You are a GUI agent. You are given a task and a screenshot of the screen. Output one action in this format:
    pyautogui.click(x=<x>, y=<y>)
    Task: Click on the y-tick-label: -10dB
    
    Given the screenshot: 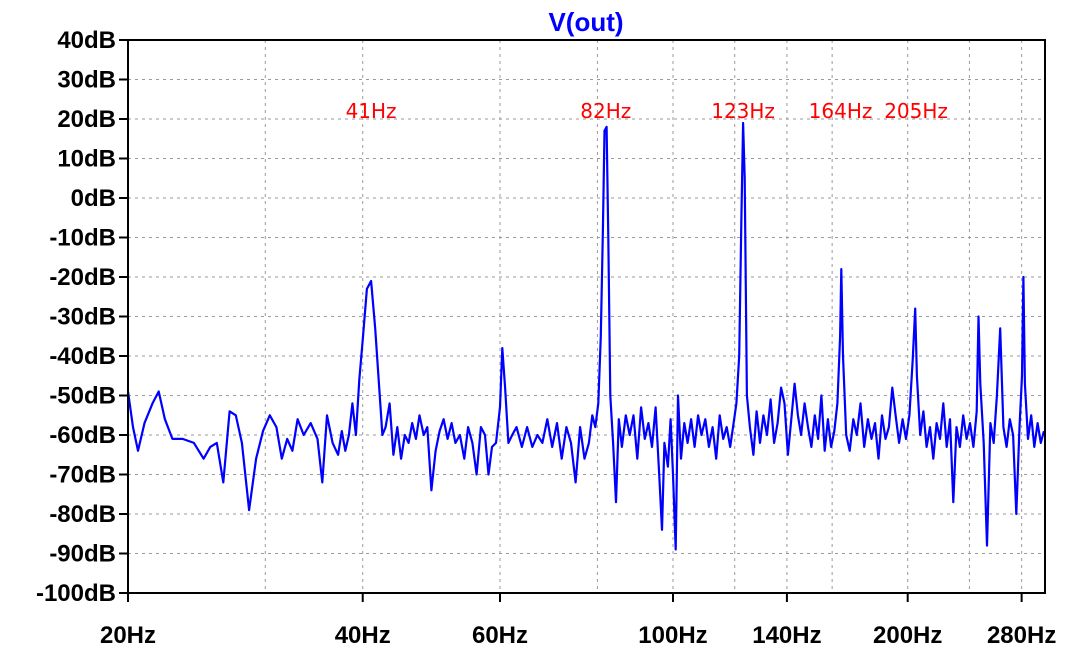 What is the action you would take?
    pyautogui.click(x=82, y=238)
    